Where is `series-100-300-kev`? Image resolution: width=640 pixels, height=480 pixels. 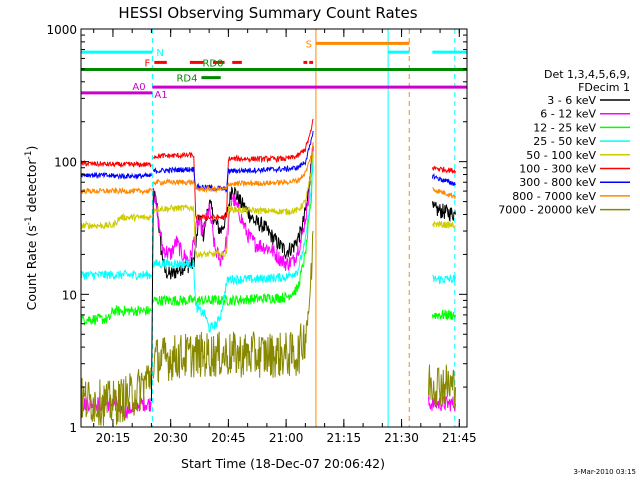 series-100-300-kev is located at coordinates (268, 169).